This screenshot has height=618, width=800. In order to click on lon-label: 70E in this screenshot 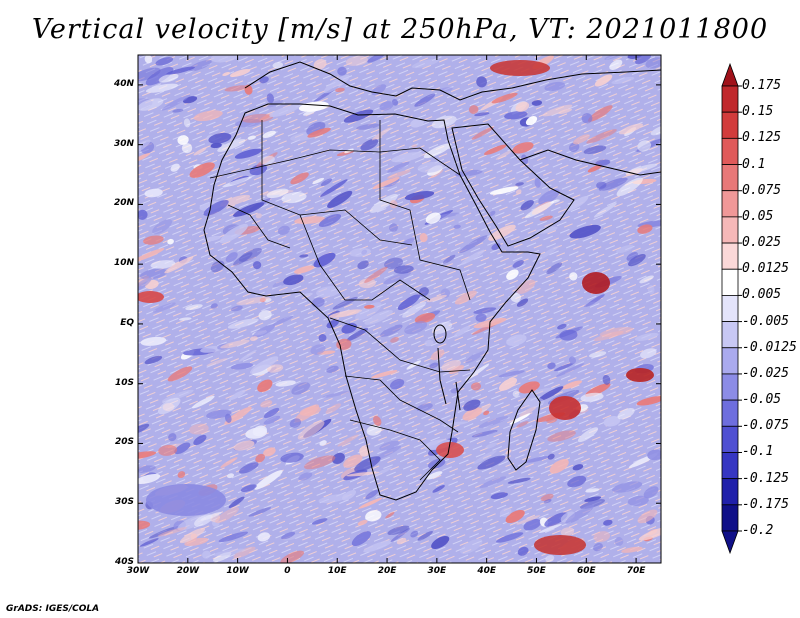, I will do `click(636, 571)`.